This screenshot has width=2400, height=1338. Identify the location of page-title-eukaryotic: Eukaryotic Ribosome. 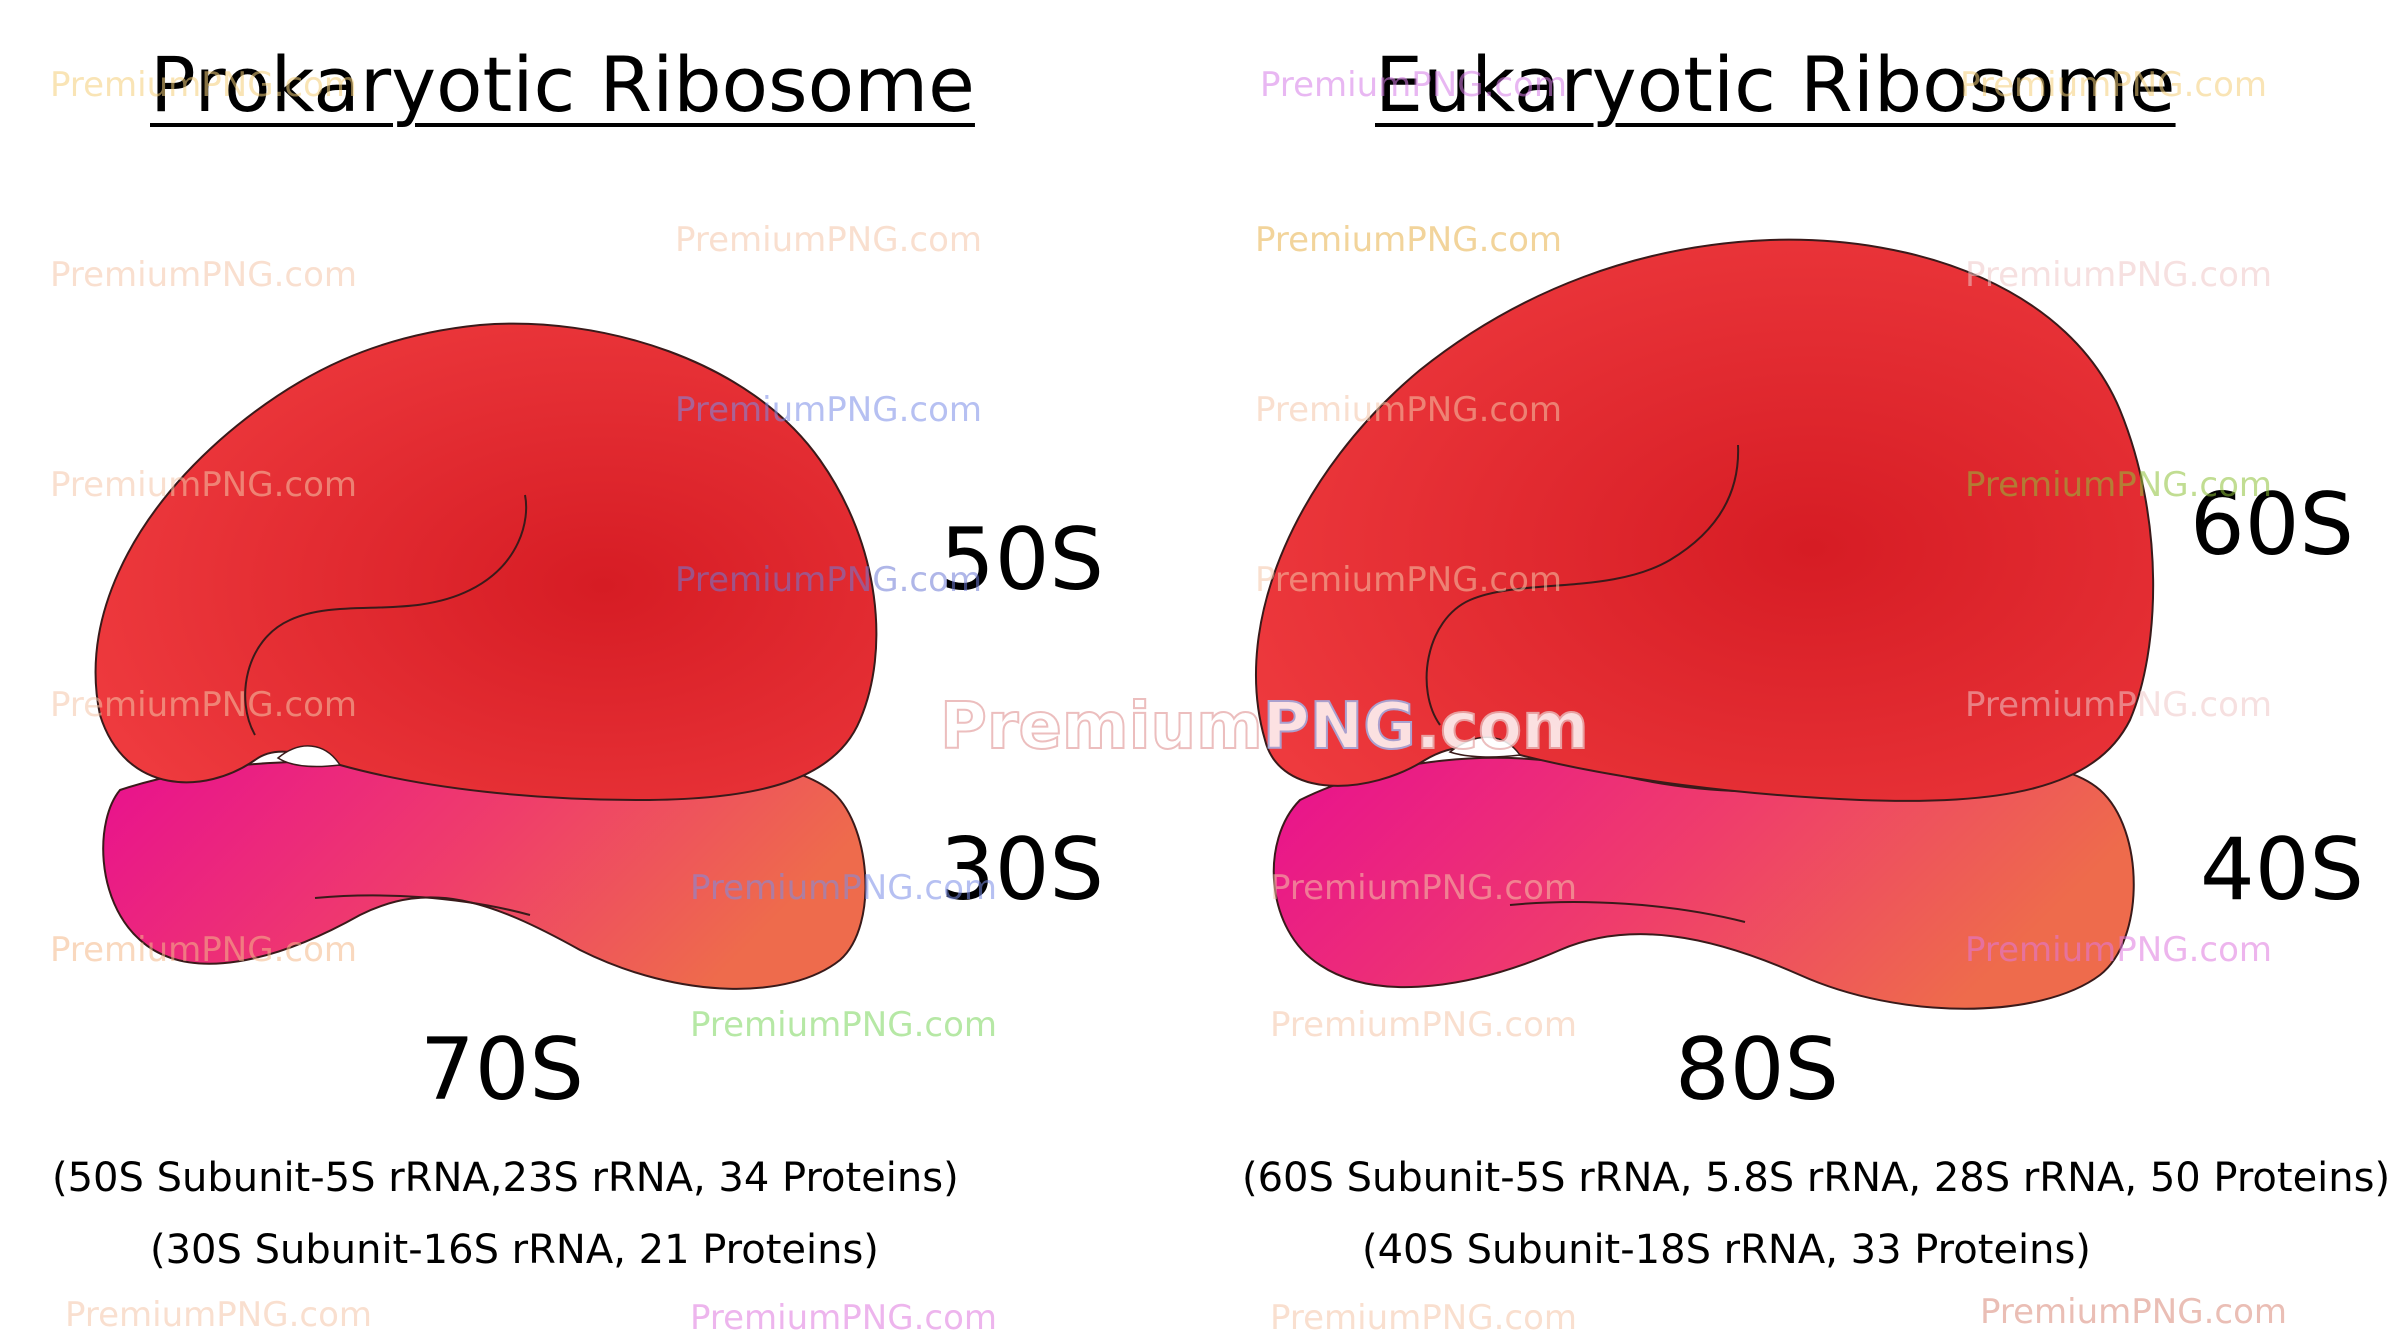
(1775, 84).